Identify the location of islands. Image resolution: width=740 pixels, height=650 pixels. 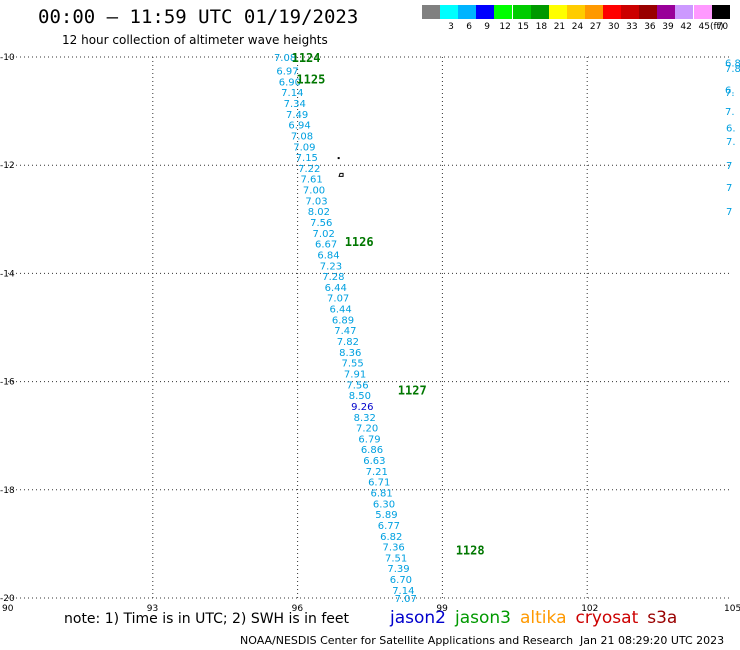
(340, 167).